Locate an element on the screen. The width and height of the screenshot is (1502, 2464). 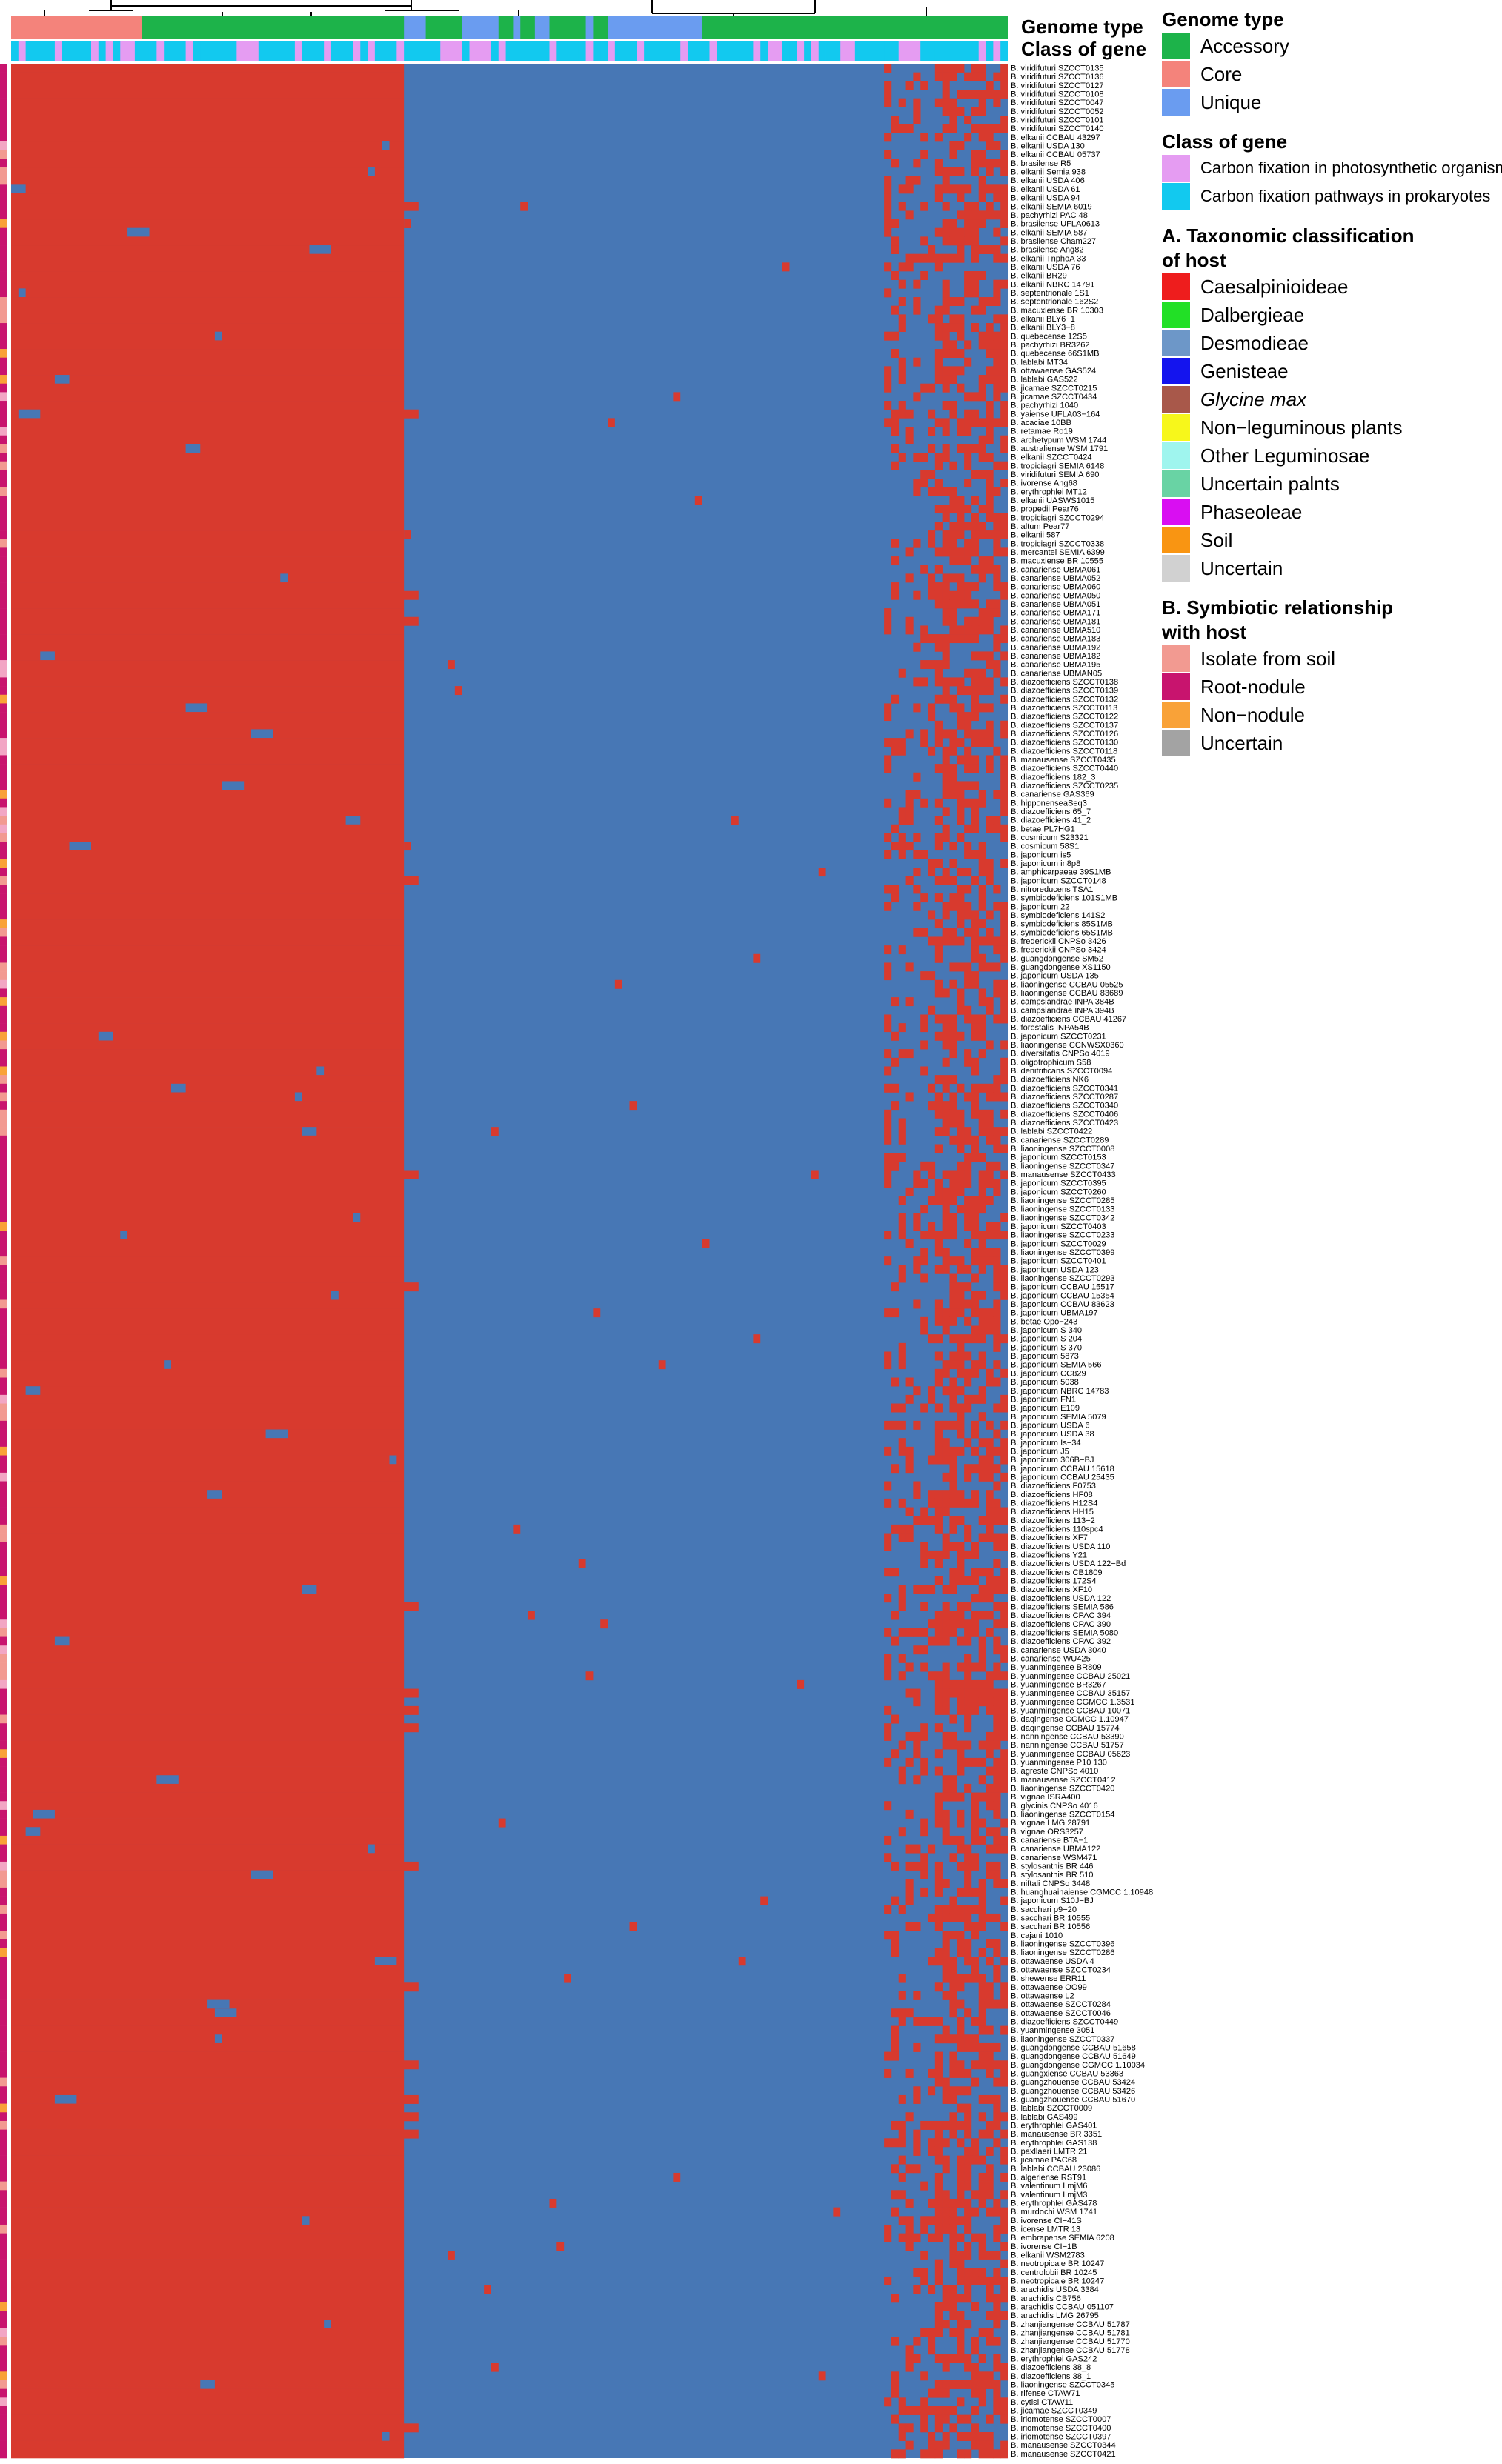
row-label: B. diazoefficiens SZCCT0126 is located at coordinates (1064, 735).